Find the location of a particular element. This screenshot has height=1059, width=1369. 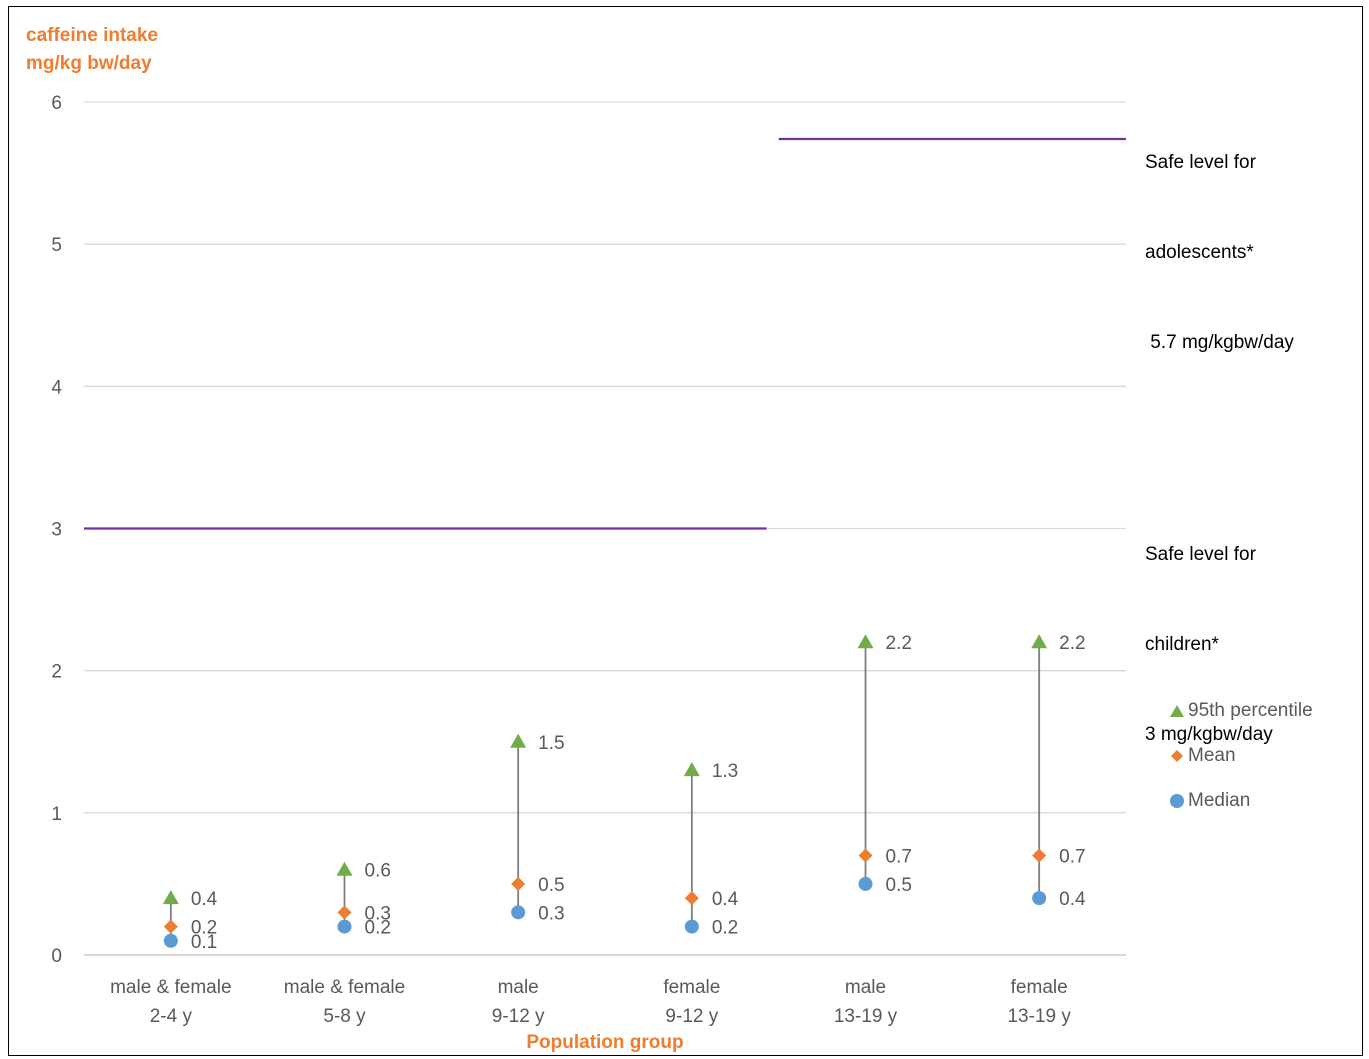

data-label: 1.5 is located at coordinates (551, 743).